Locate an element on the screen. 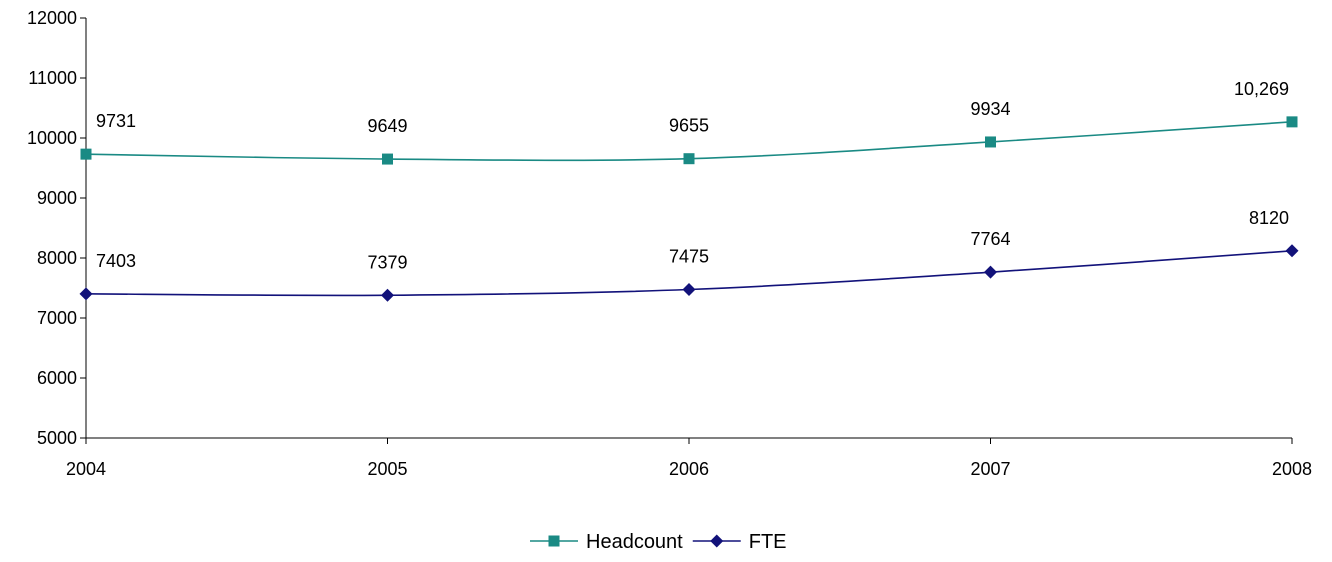 This screenshot has height=562, width=1332. y-tick-label: 5000 is located at coordinates (57, 438).